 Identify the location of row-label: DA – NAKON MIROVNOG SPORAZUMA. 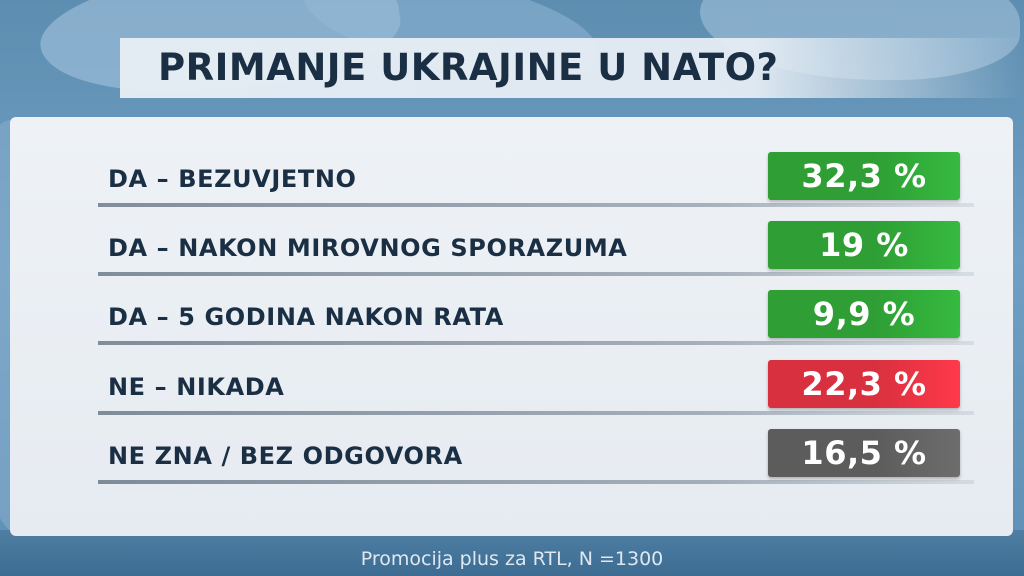
(368, 248).